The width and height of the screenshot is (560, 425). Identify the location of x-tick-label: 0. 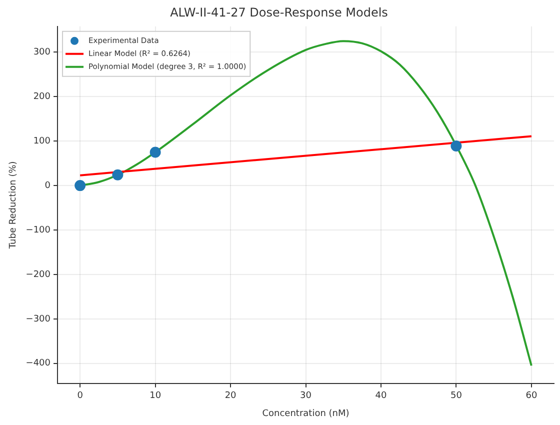
(80, 396).